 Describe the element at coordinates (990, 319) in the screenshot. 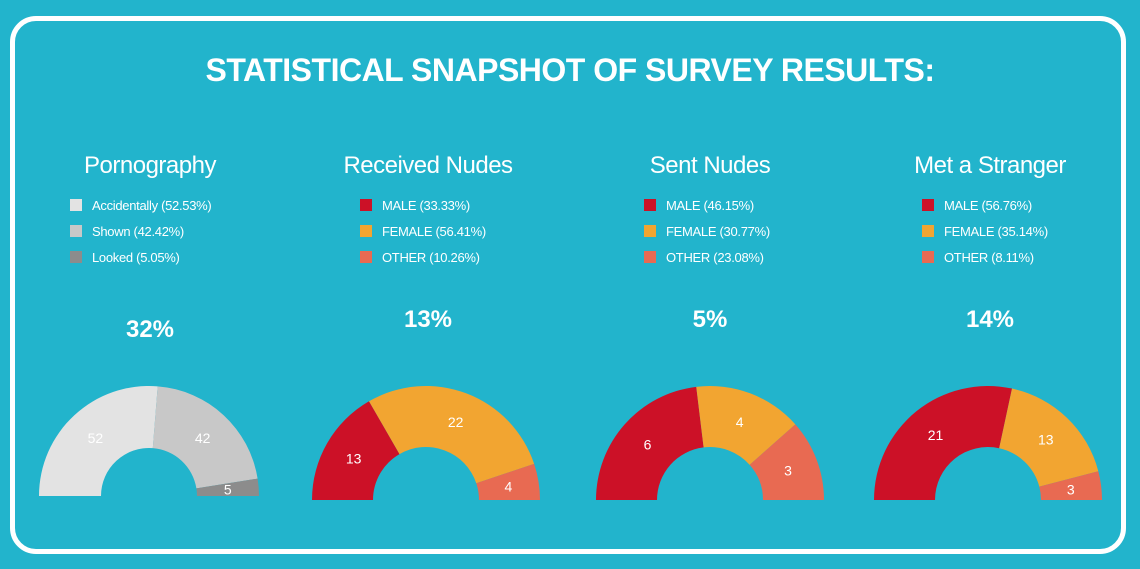

I see `percent-label: 14%` at that location.